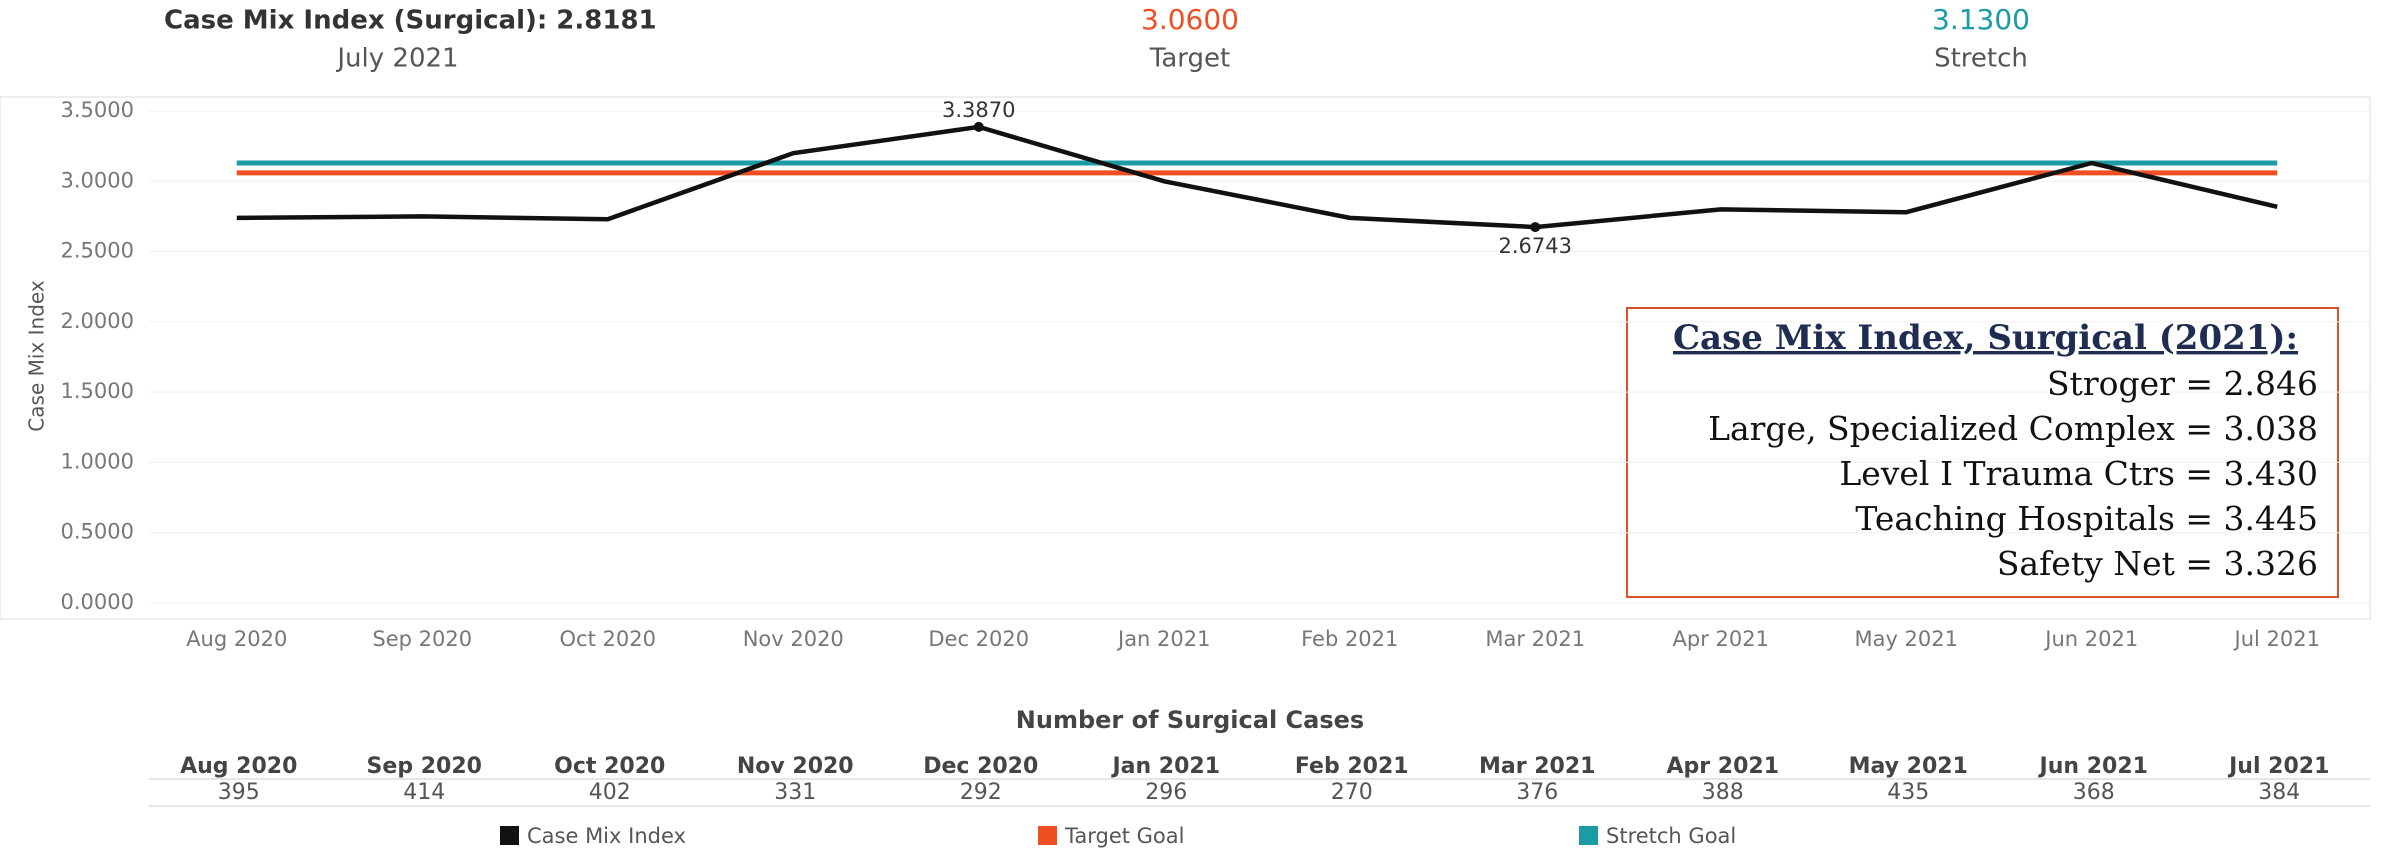 This screenshot has height=852, width=2381. What do you see at coordinates (97, 251) in the screenshot?
I see `y-tick-label: 2.5000` at bounding box center [97, 251].